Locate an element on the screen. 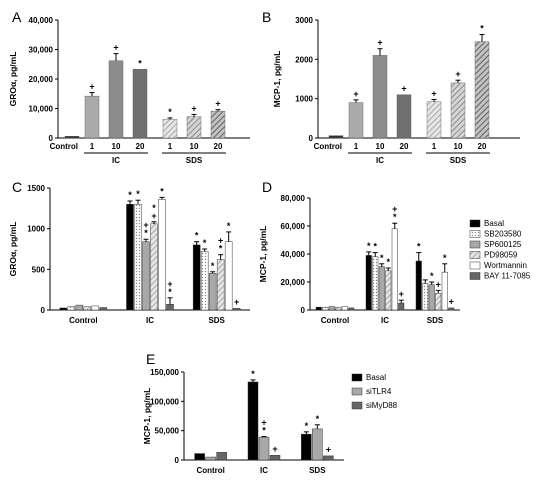 The image size is (550, 491). panel-letter: D is located at coordinates (267, 187).